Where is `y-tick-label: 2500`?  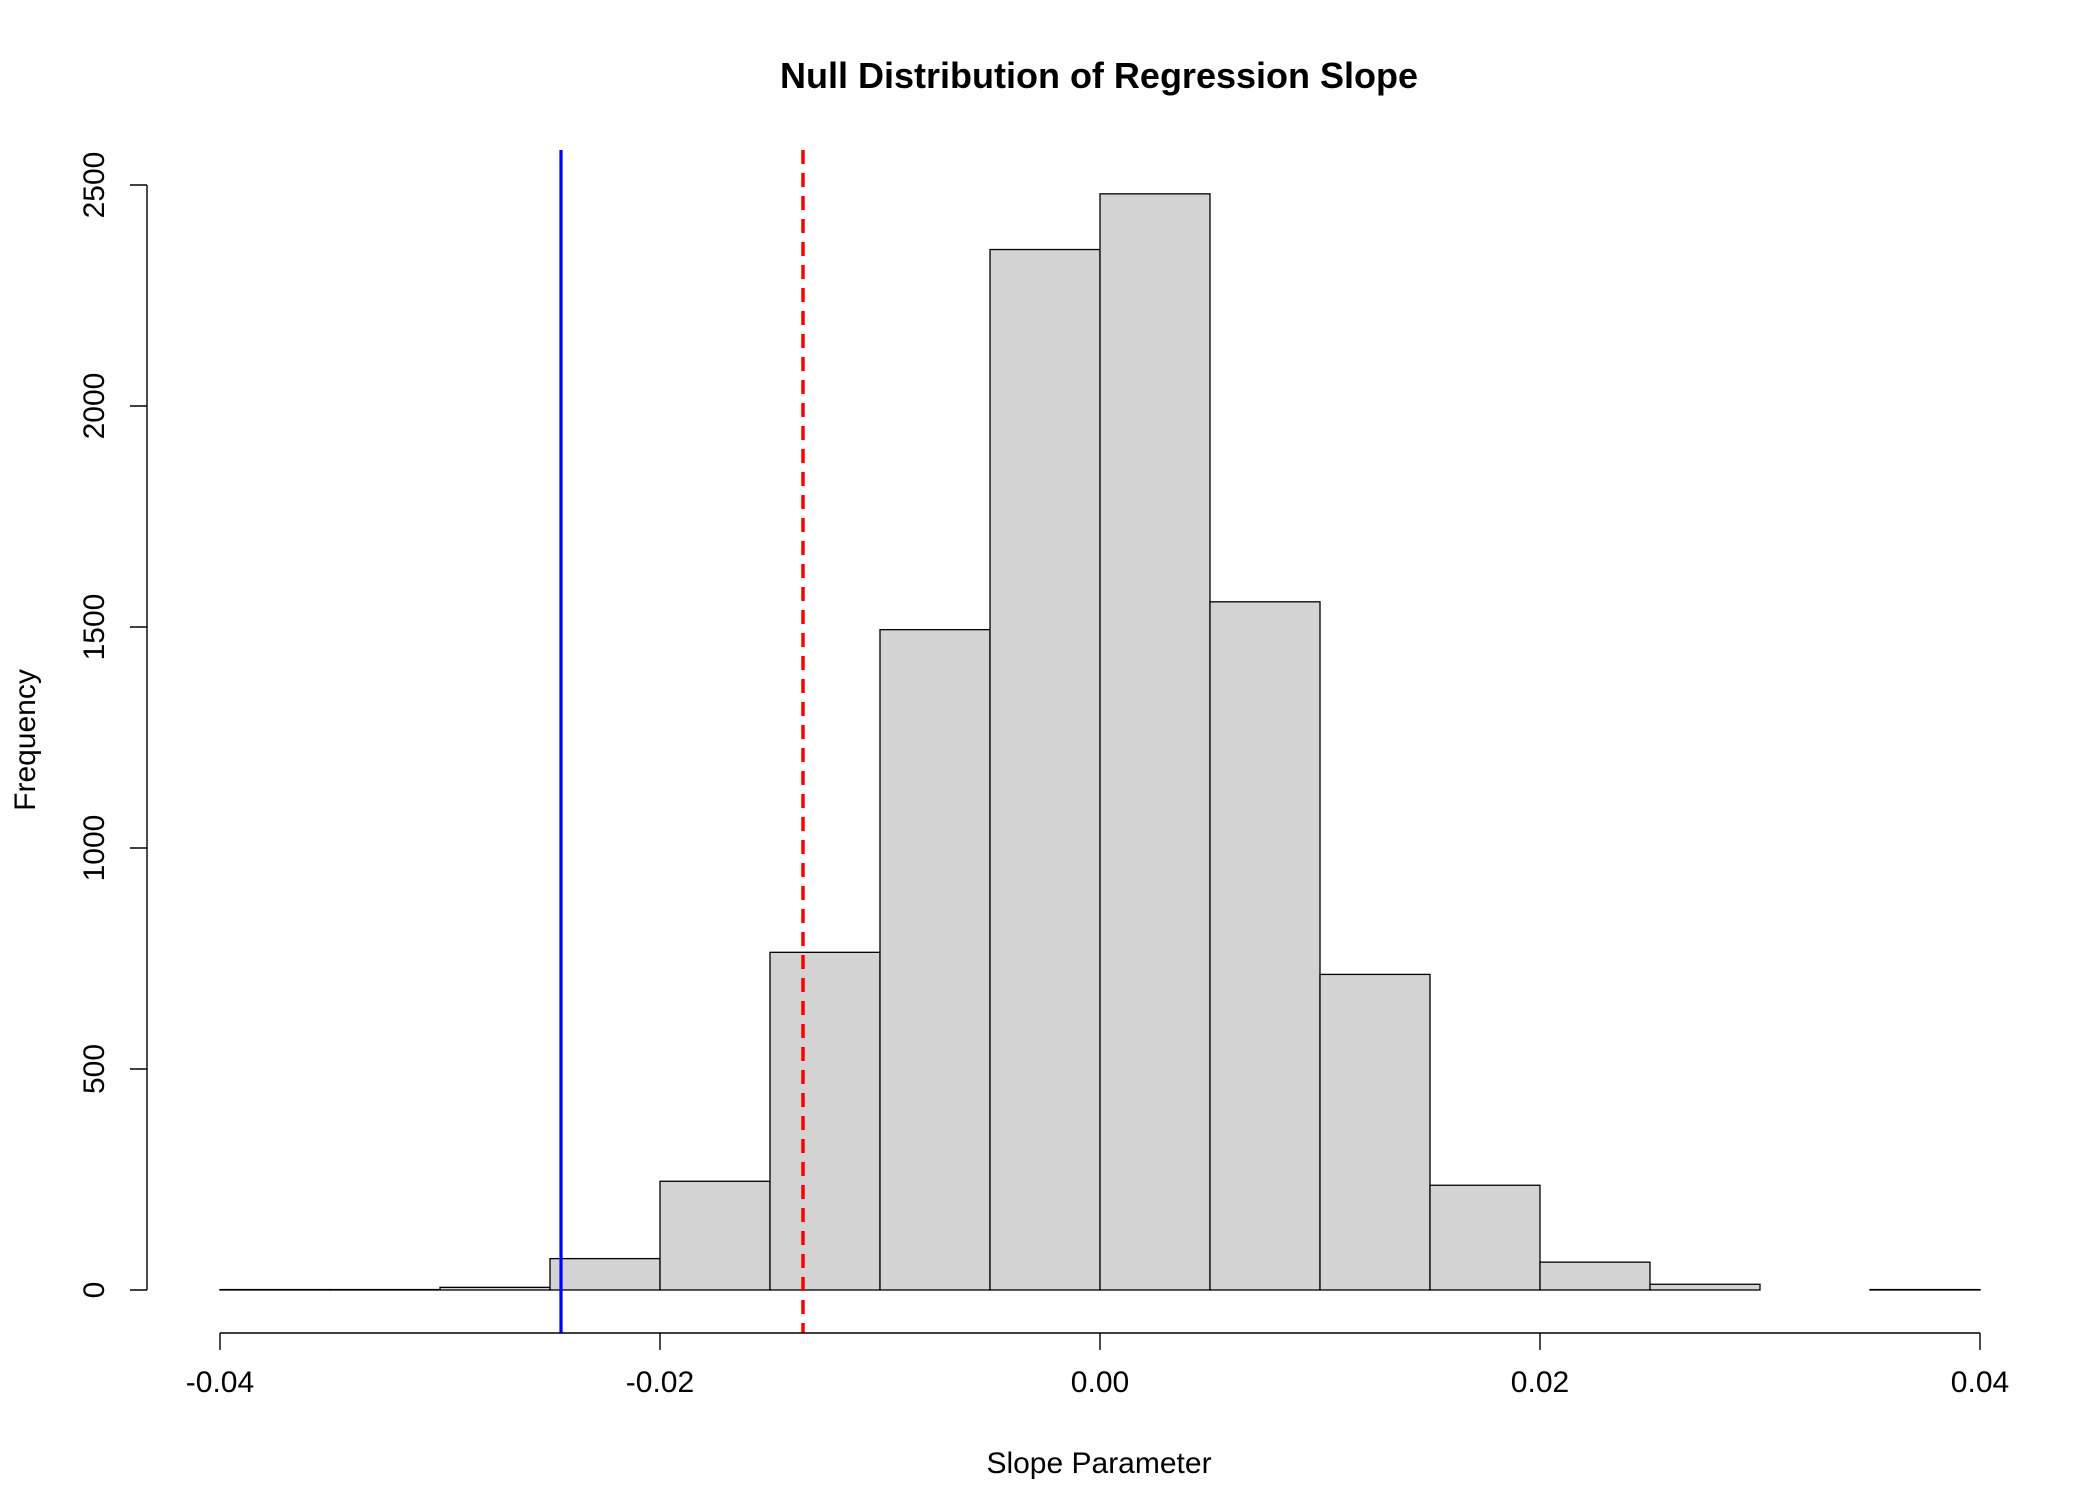 y-tick-label: 2500 is located at coordinates (94, 185).